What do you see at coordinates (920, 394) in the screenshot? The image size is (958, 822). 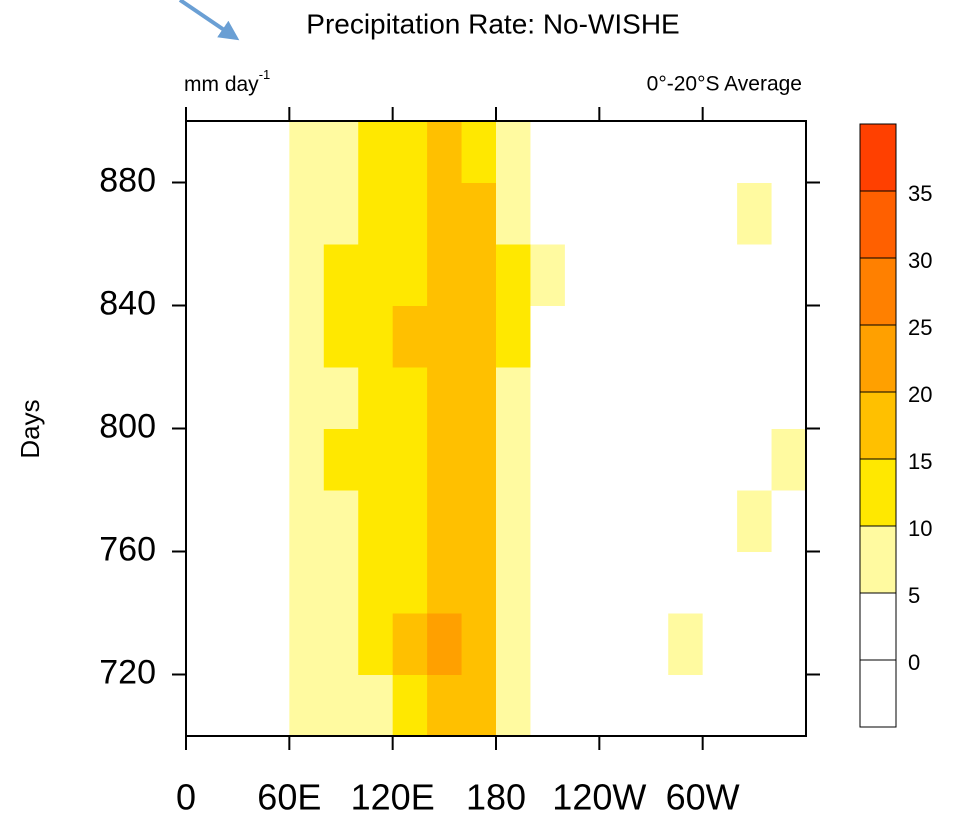 I see `colorbar-label: 20` at bounding box center [920, 394].